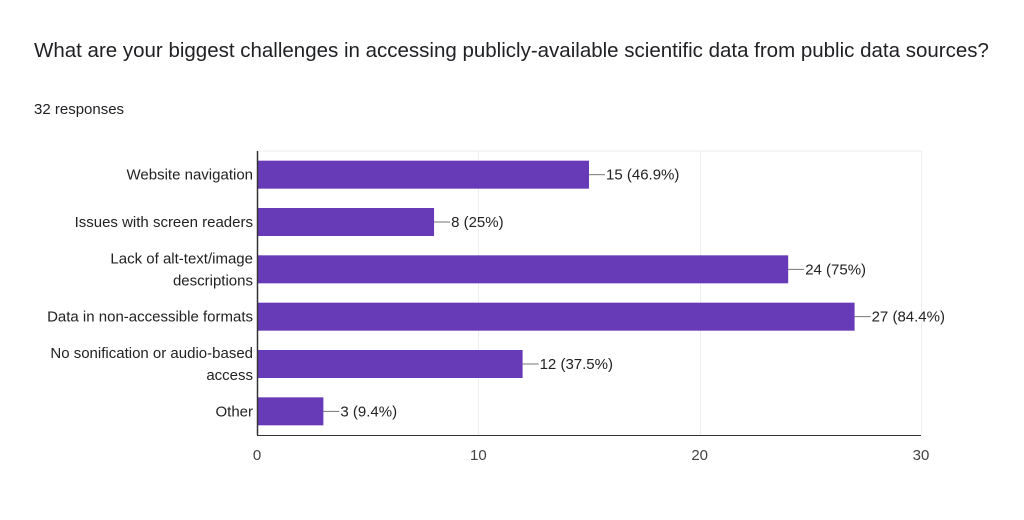  What do you see at coordinates (908, 317) in the screenshot?
I see `value-label-3: 27 (84.4%)` at bounding box center [908, 317].